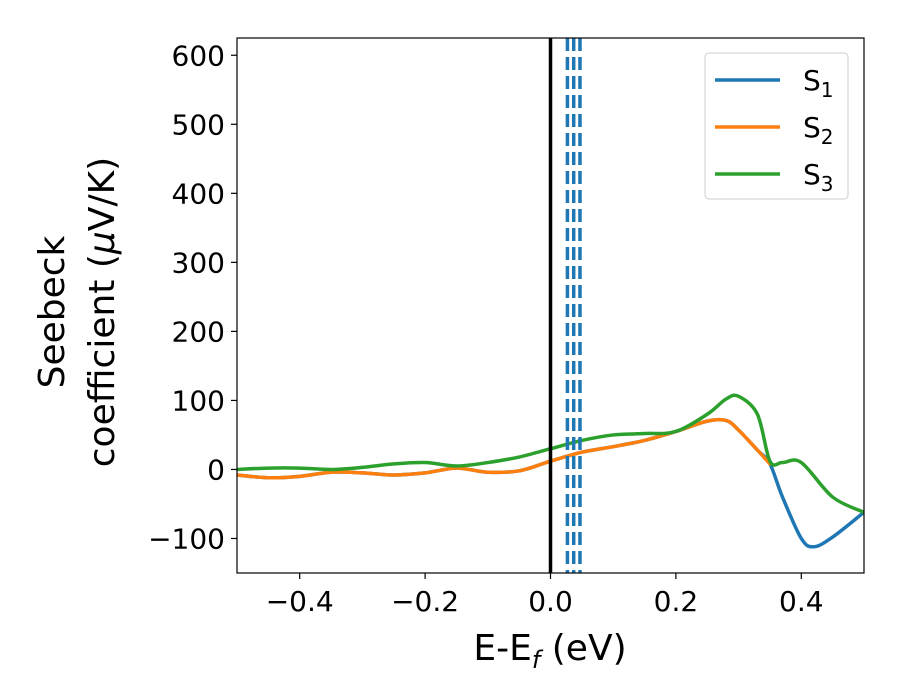 This screenshot has width=900, height=700. I want to click on legend-entry-1: S1, so click(774, 83).